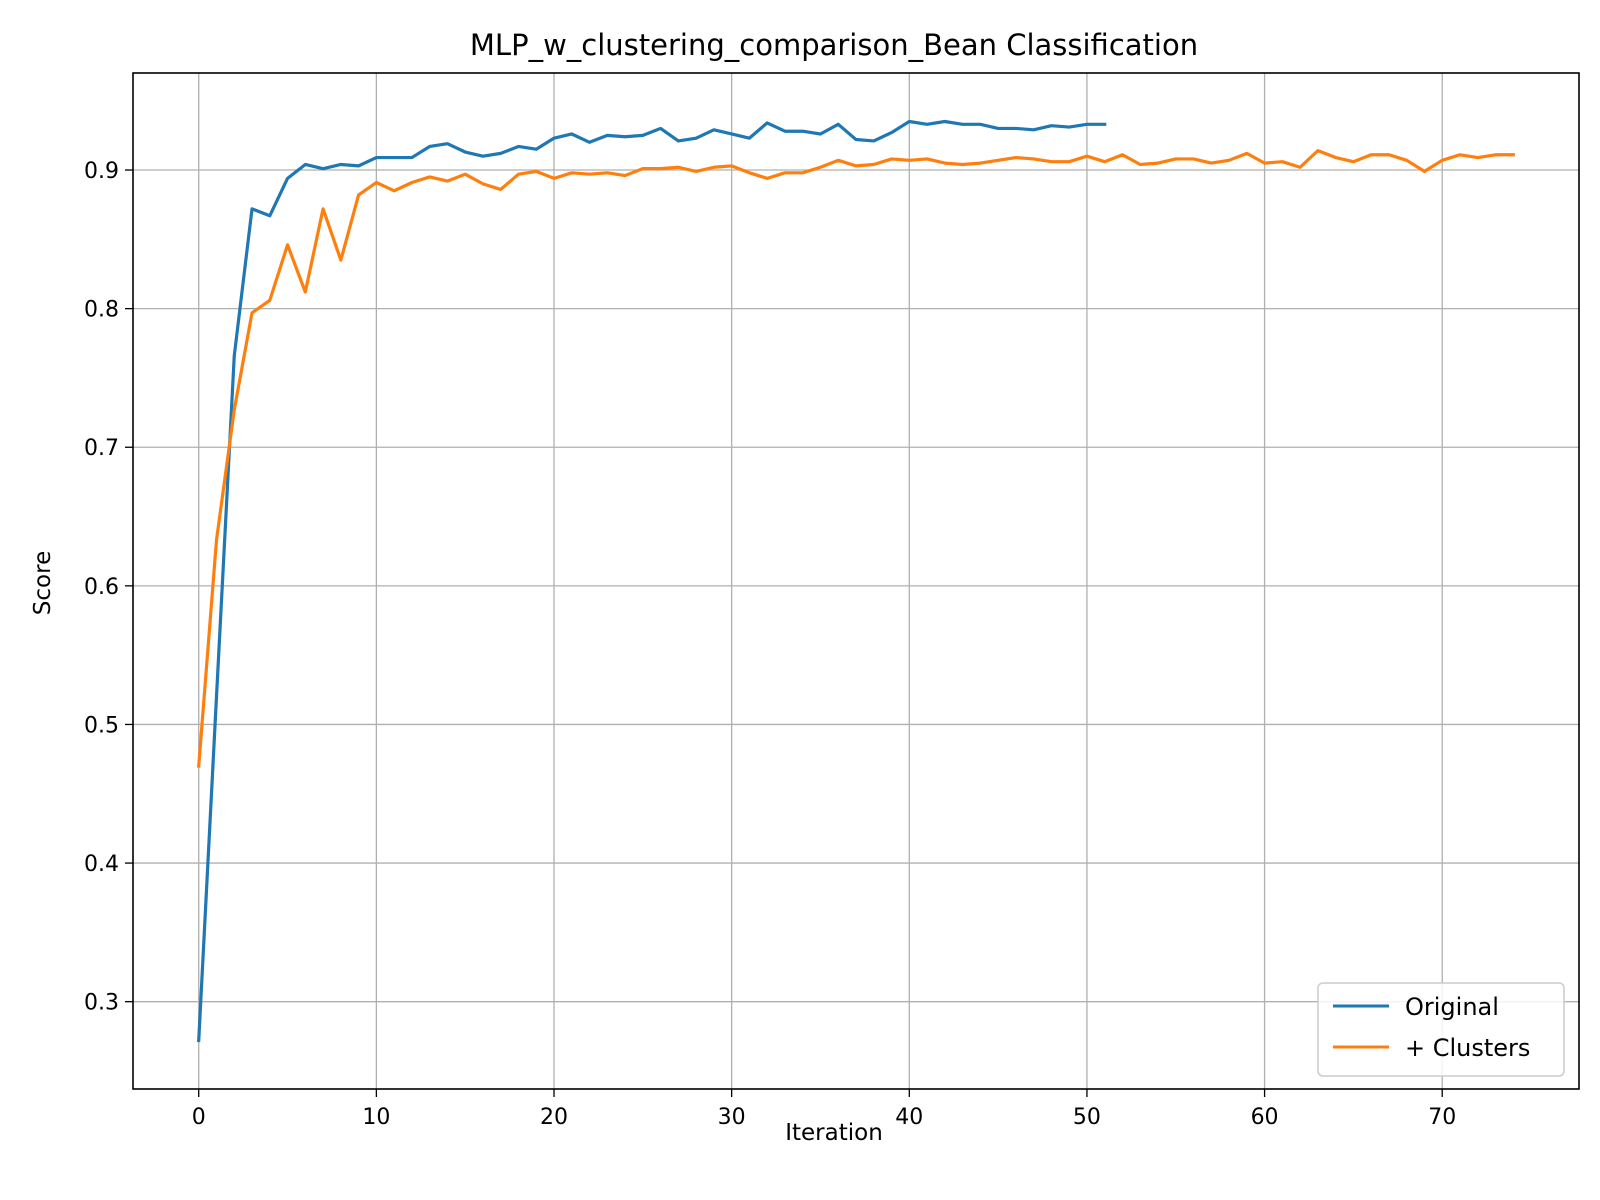 The height and width of the screenshot is (1200, 1600). I want to click on x-tick-label: 30, so click(732, 1117).